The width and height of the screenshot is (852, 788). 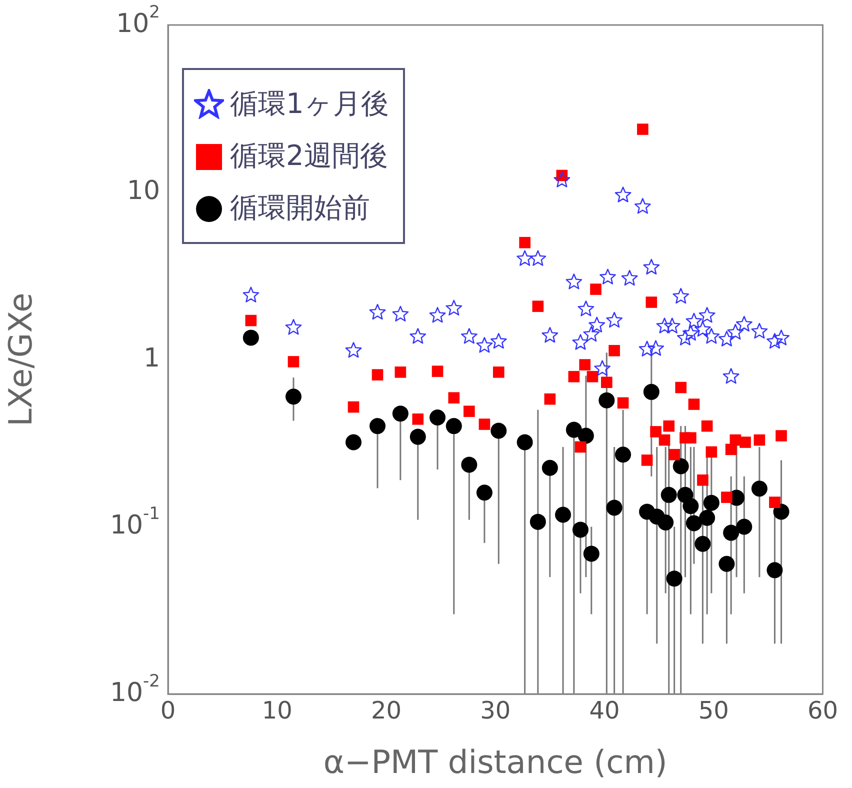 I want to click on legend-label: 循環2週間後, so click(x=309, y=156).